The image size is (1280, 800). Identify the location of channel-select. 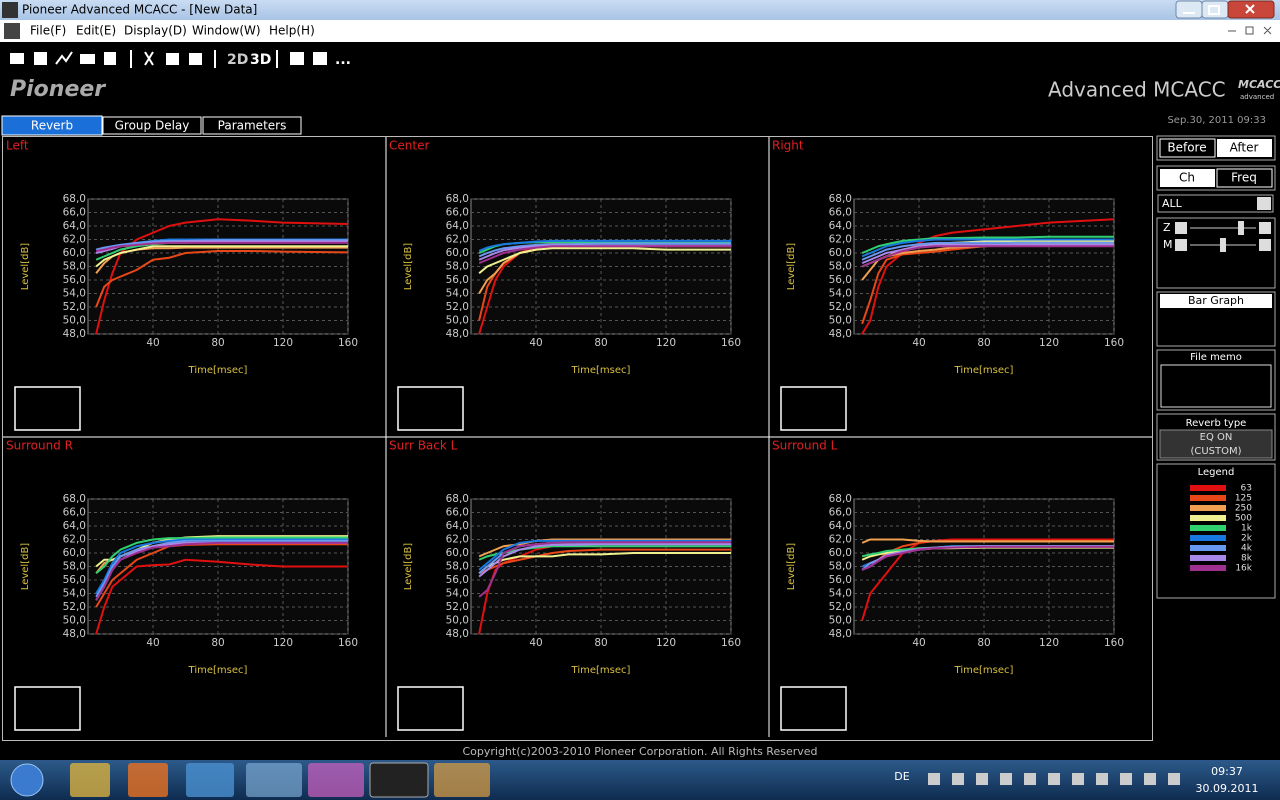
(1215, 203).